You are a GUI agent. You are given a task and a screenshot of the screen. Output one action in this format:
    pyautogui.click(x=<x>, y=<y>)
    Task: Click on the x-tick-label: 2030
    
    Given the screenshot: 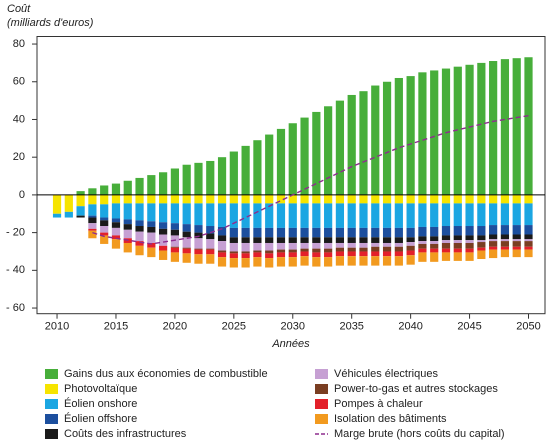 What is the action you would take?
    pyautogui.click(x=293, y=327)
    